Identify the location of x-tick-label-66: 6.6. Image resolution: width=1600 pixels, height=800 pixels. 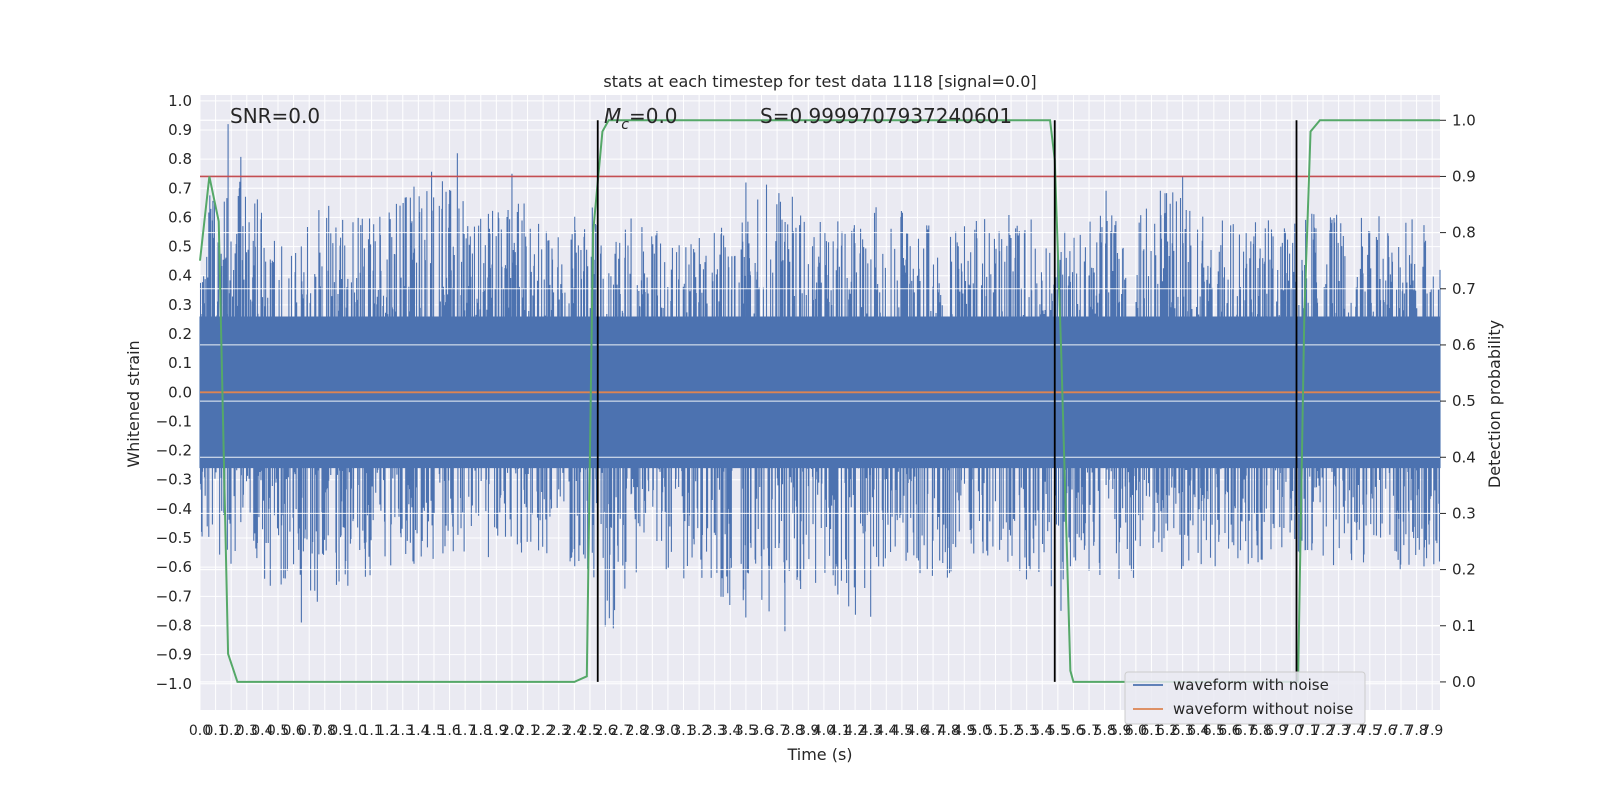
(1229, 731).